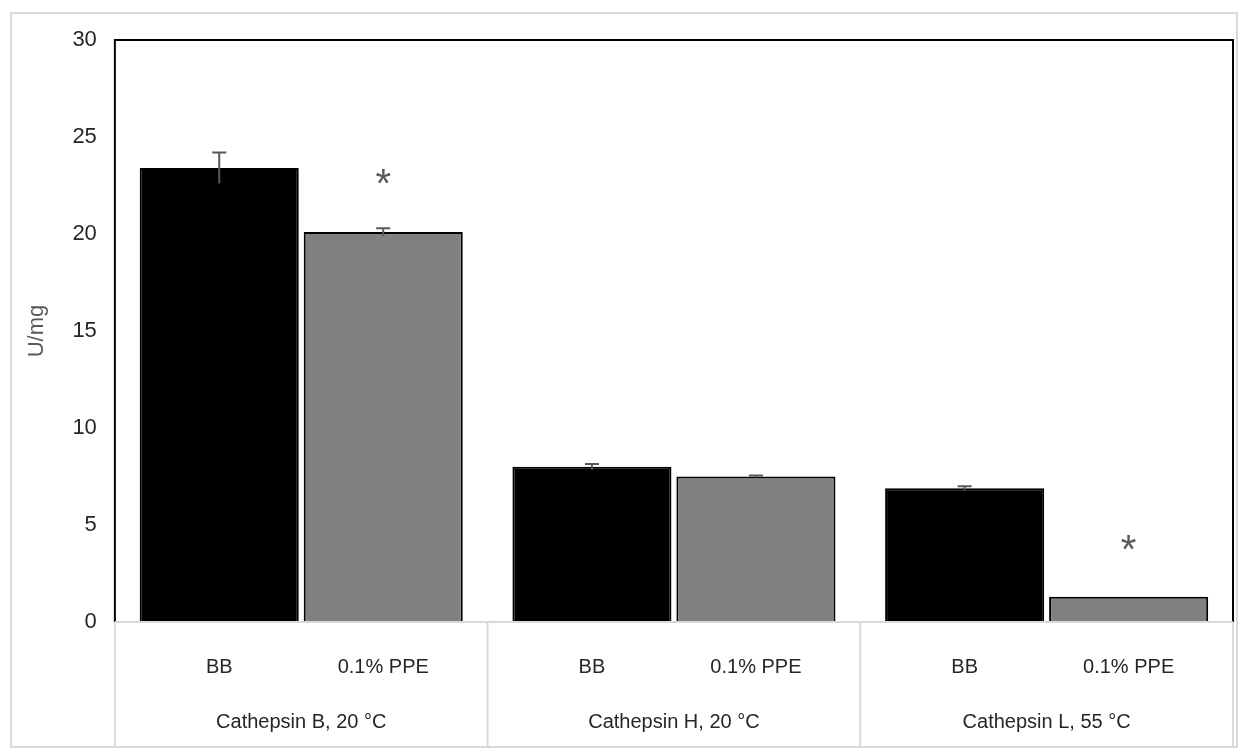 The width and height of the screenshot is (1246, 753). I want to click on y-axis-title: U/mg, so click(36, 331).